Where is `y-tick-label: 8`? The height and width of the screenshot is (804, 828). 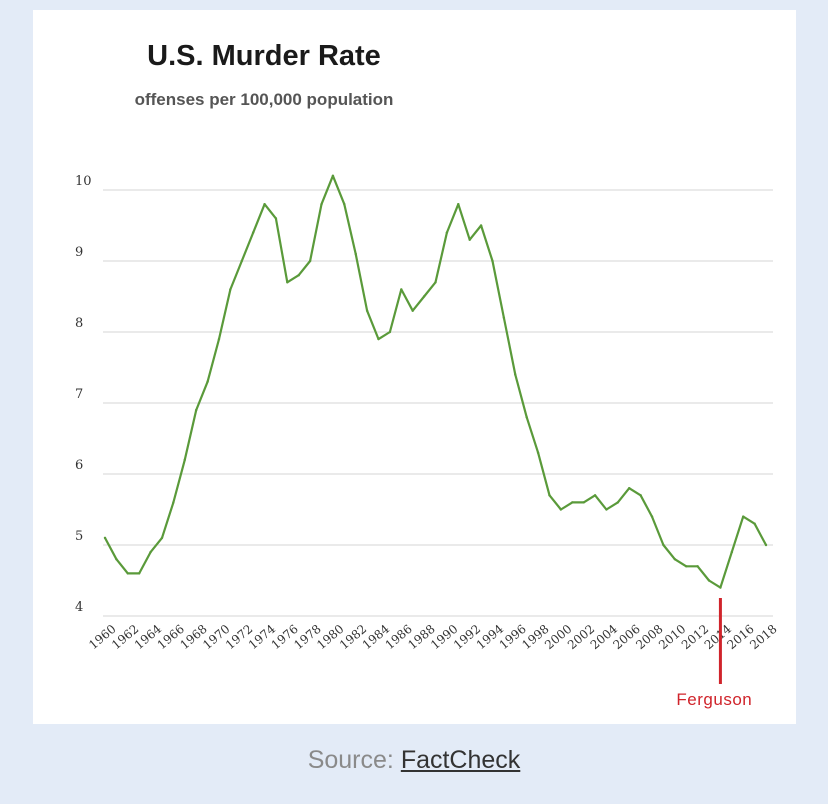
y-tick-label: 8 is located at coordinates (79, 323).